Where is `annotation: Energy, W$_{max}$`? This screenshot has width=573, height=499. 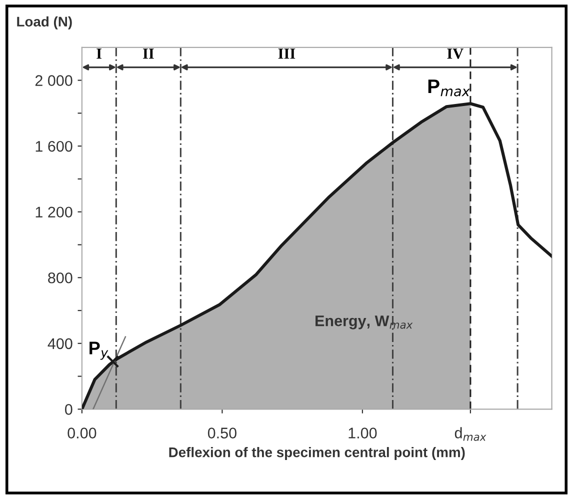
annotation: Energy, W$_{max}$ is located at coordinates (364, 323).